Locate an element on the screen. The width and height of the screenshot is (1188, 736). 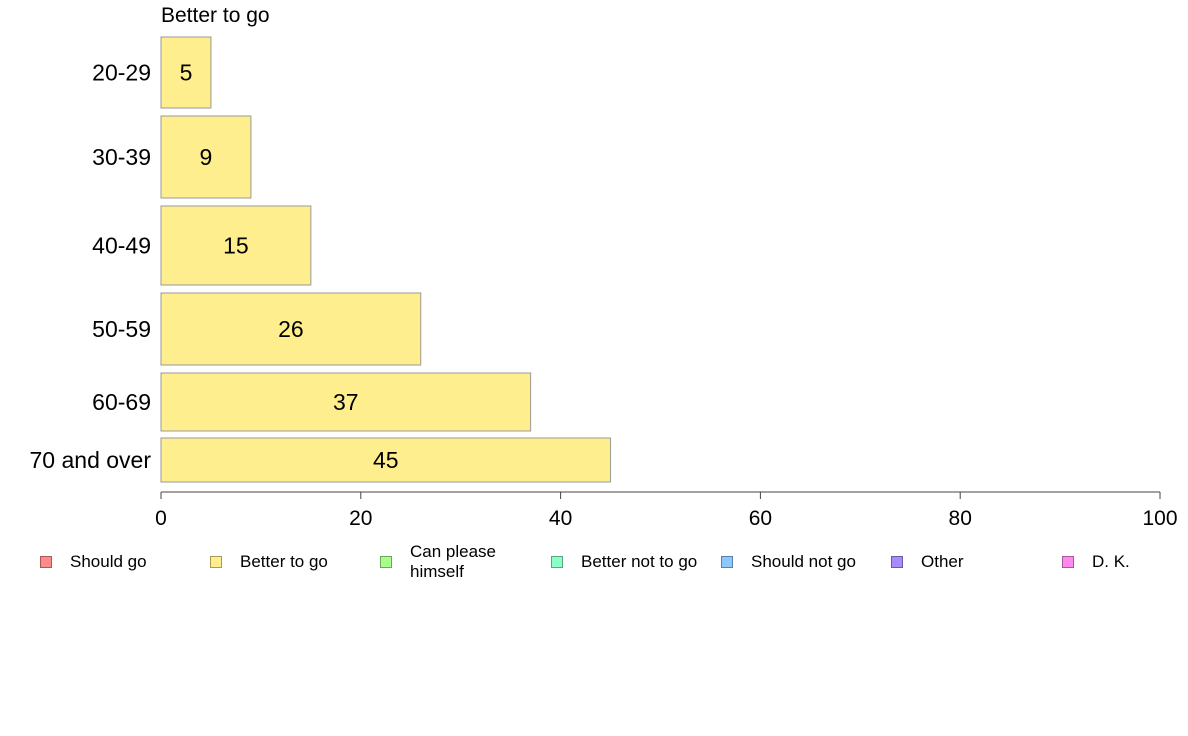
legend-label: Should go is located at coordinates (108, 561).